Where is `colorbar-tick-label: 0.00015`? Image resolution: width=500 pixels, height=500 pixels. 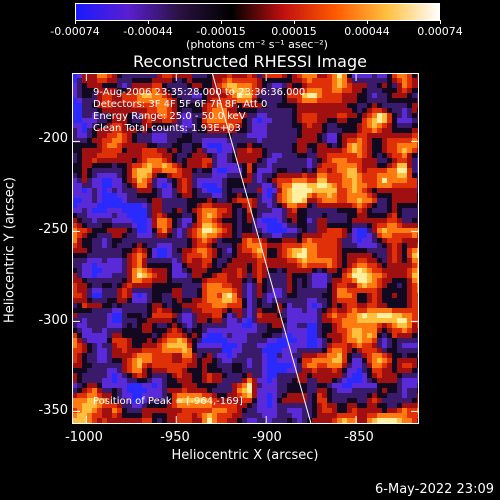 colorbar-tick-label: 0.00015 is located at coordinates (294, 31).